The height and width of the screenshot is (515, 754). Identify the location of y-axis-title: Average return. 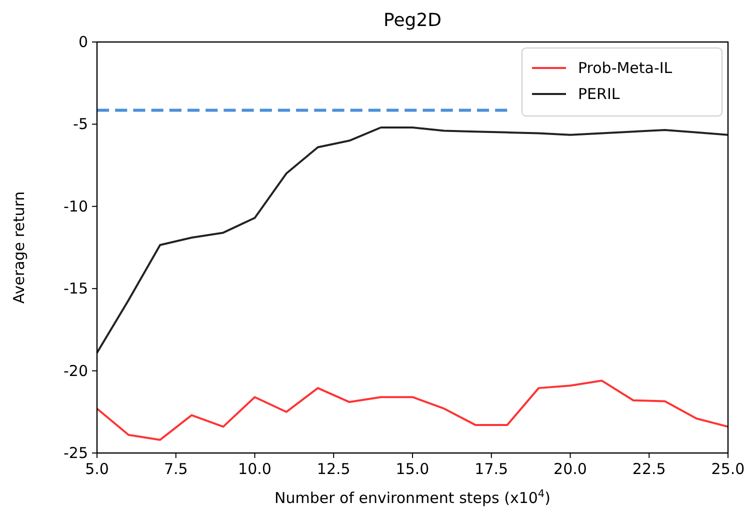
(19, 247).